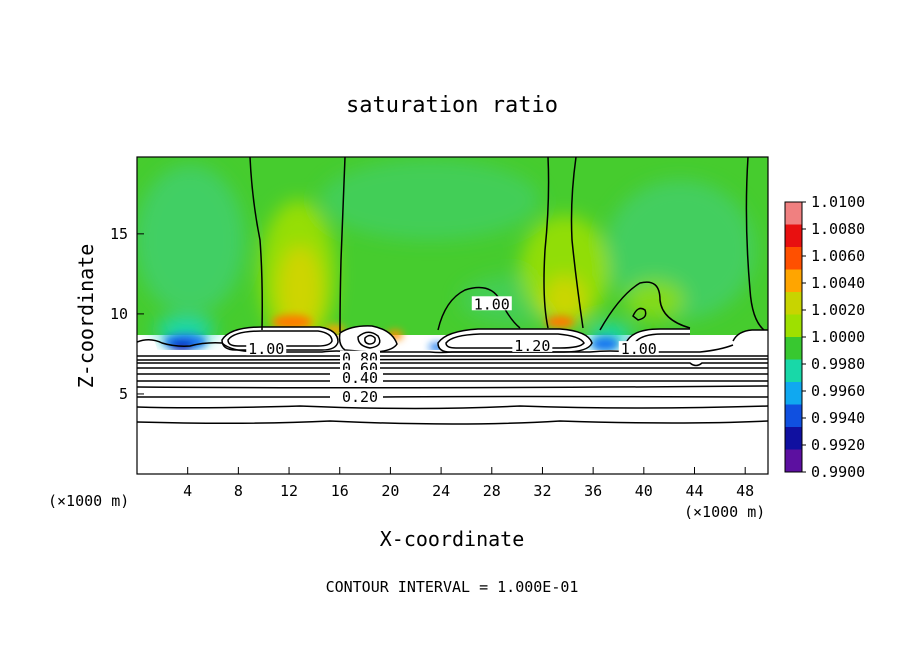 The height and width of the screenshot is (654, 904). What do you see at coordinates (289, 491) in the screenshot?
I see `x-tick-label: 12` at bounding box center [289, 491].